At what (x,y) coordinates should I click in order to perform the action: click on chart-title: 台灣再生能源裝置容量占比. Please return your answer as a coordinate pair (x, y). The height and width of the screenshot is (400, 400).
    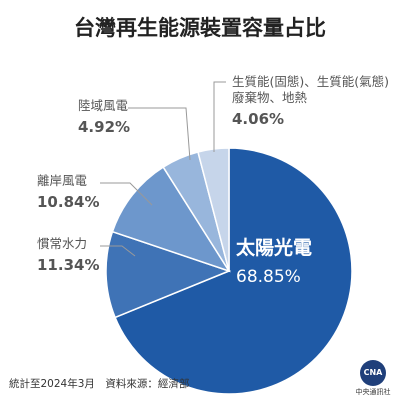
    Looking at the image, I should click on (200, 28).